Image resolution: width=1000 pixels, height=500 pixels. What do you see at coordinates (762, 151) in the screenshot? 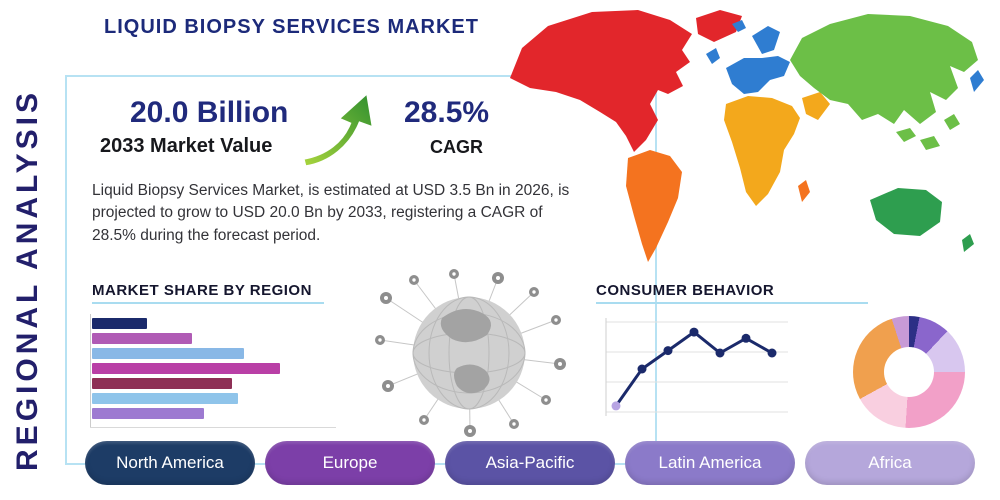
I see `map-africa` at bounding box center [762, 151].